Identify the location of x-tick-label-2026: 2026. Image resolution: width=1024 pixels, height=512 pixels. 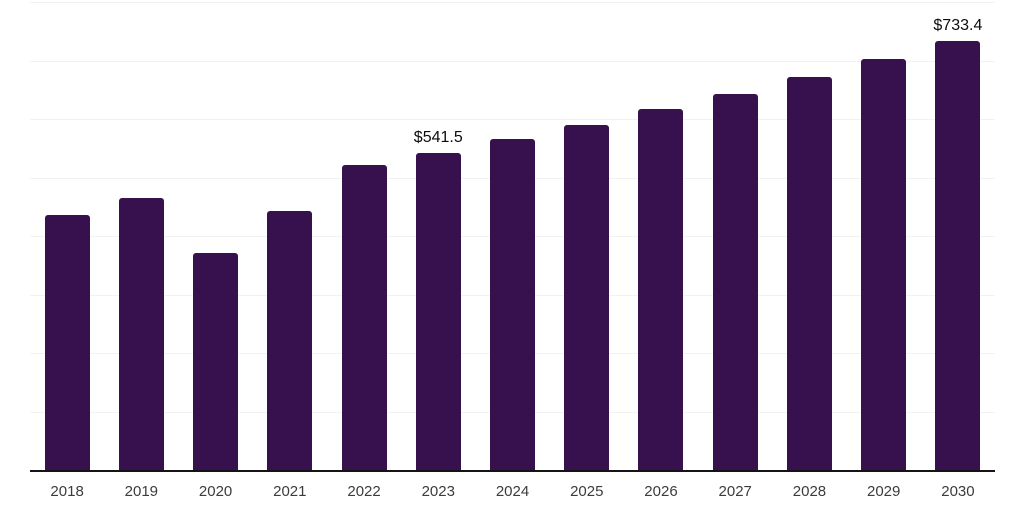
(661, 491).